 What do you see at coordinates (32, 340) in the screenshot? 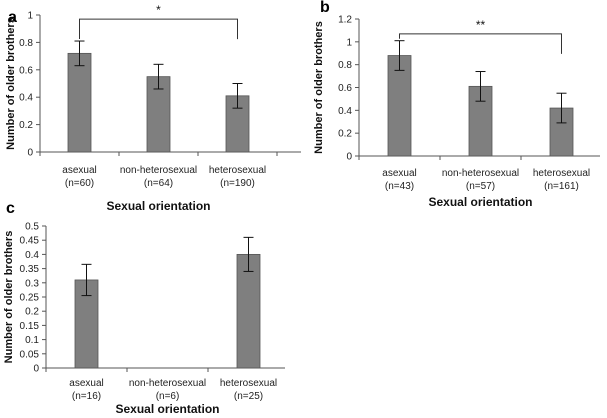
I see `y-tick-label: 0.1` at bounding box center [32, 340].